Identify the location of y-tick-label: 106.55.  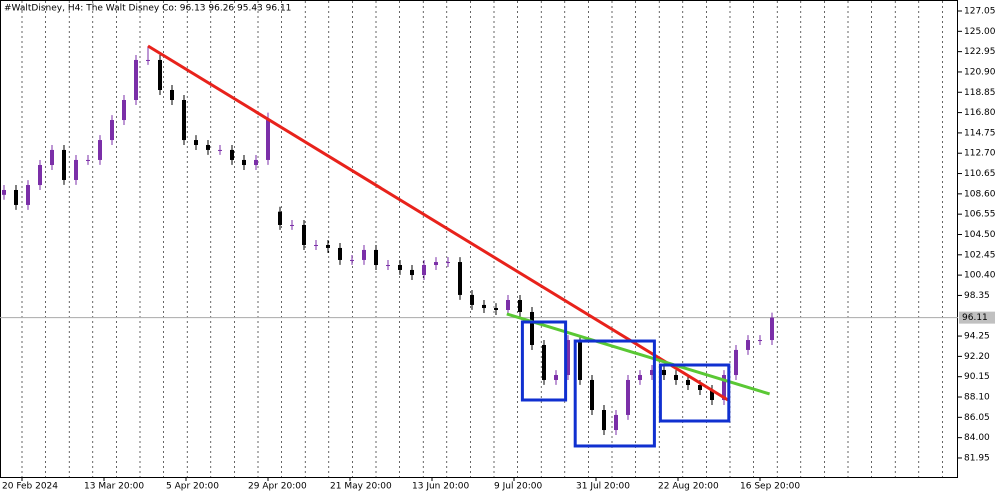
(980, 215).